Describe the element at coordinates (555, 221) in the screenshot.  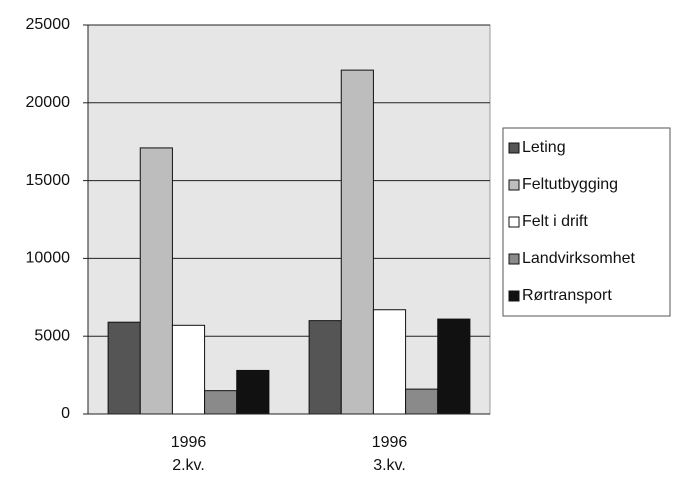
I see `legend-label: Felt i drift` at that location.